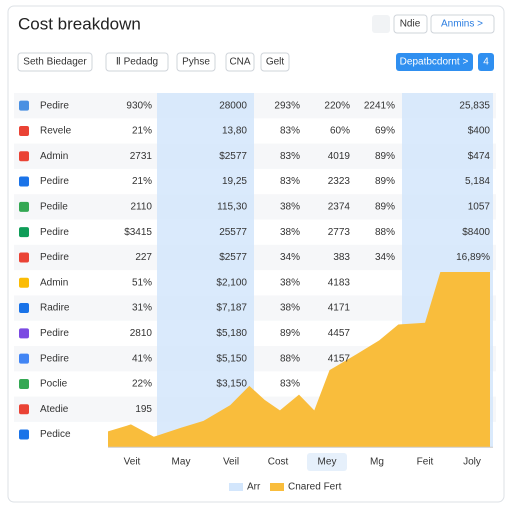 The width and height of the screenshot is (512, 512). Describe the element at coordinates (473, 257) in the screenshot. I see `cell: 16,89%` at that location.